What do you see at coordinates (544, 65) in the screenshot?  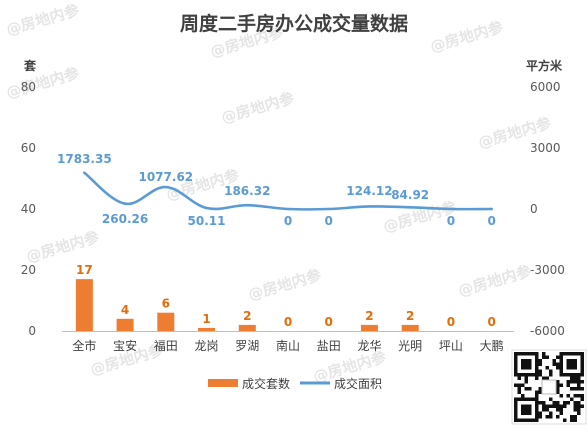 I see `right-axis-unit: 平方米` at bounding box center [544, 65].